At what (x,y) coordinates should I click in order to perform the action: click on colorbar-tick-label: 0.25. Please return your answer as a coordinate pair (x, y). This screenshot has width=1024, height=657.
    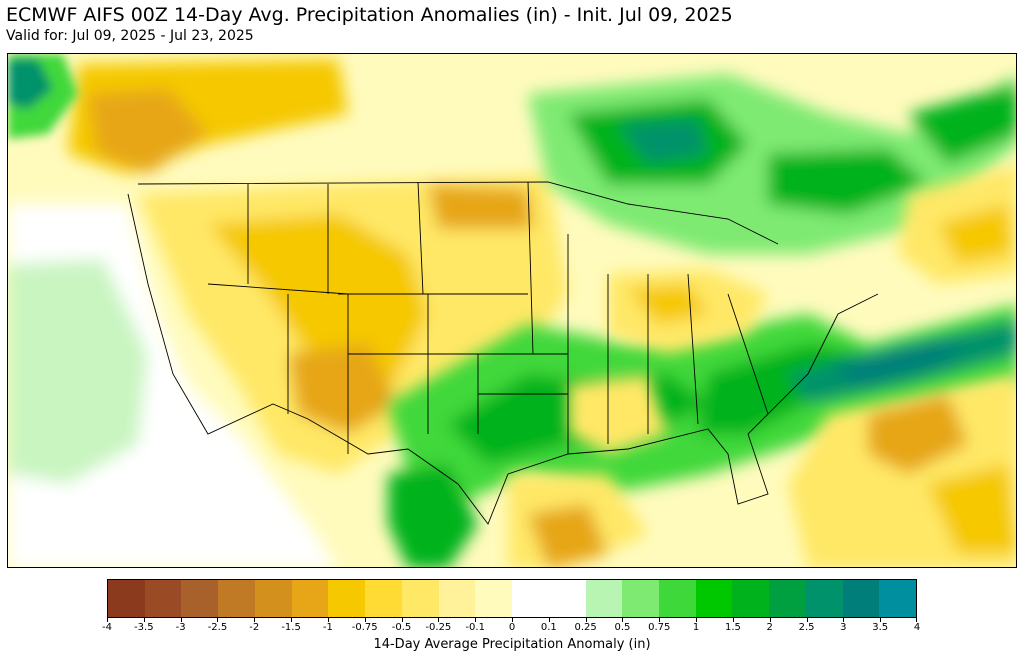
    Looking at the image, I should click on (585, 627).